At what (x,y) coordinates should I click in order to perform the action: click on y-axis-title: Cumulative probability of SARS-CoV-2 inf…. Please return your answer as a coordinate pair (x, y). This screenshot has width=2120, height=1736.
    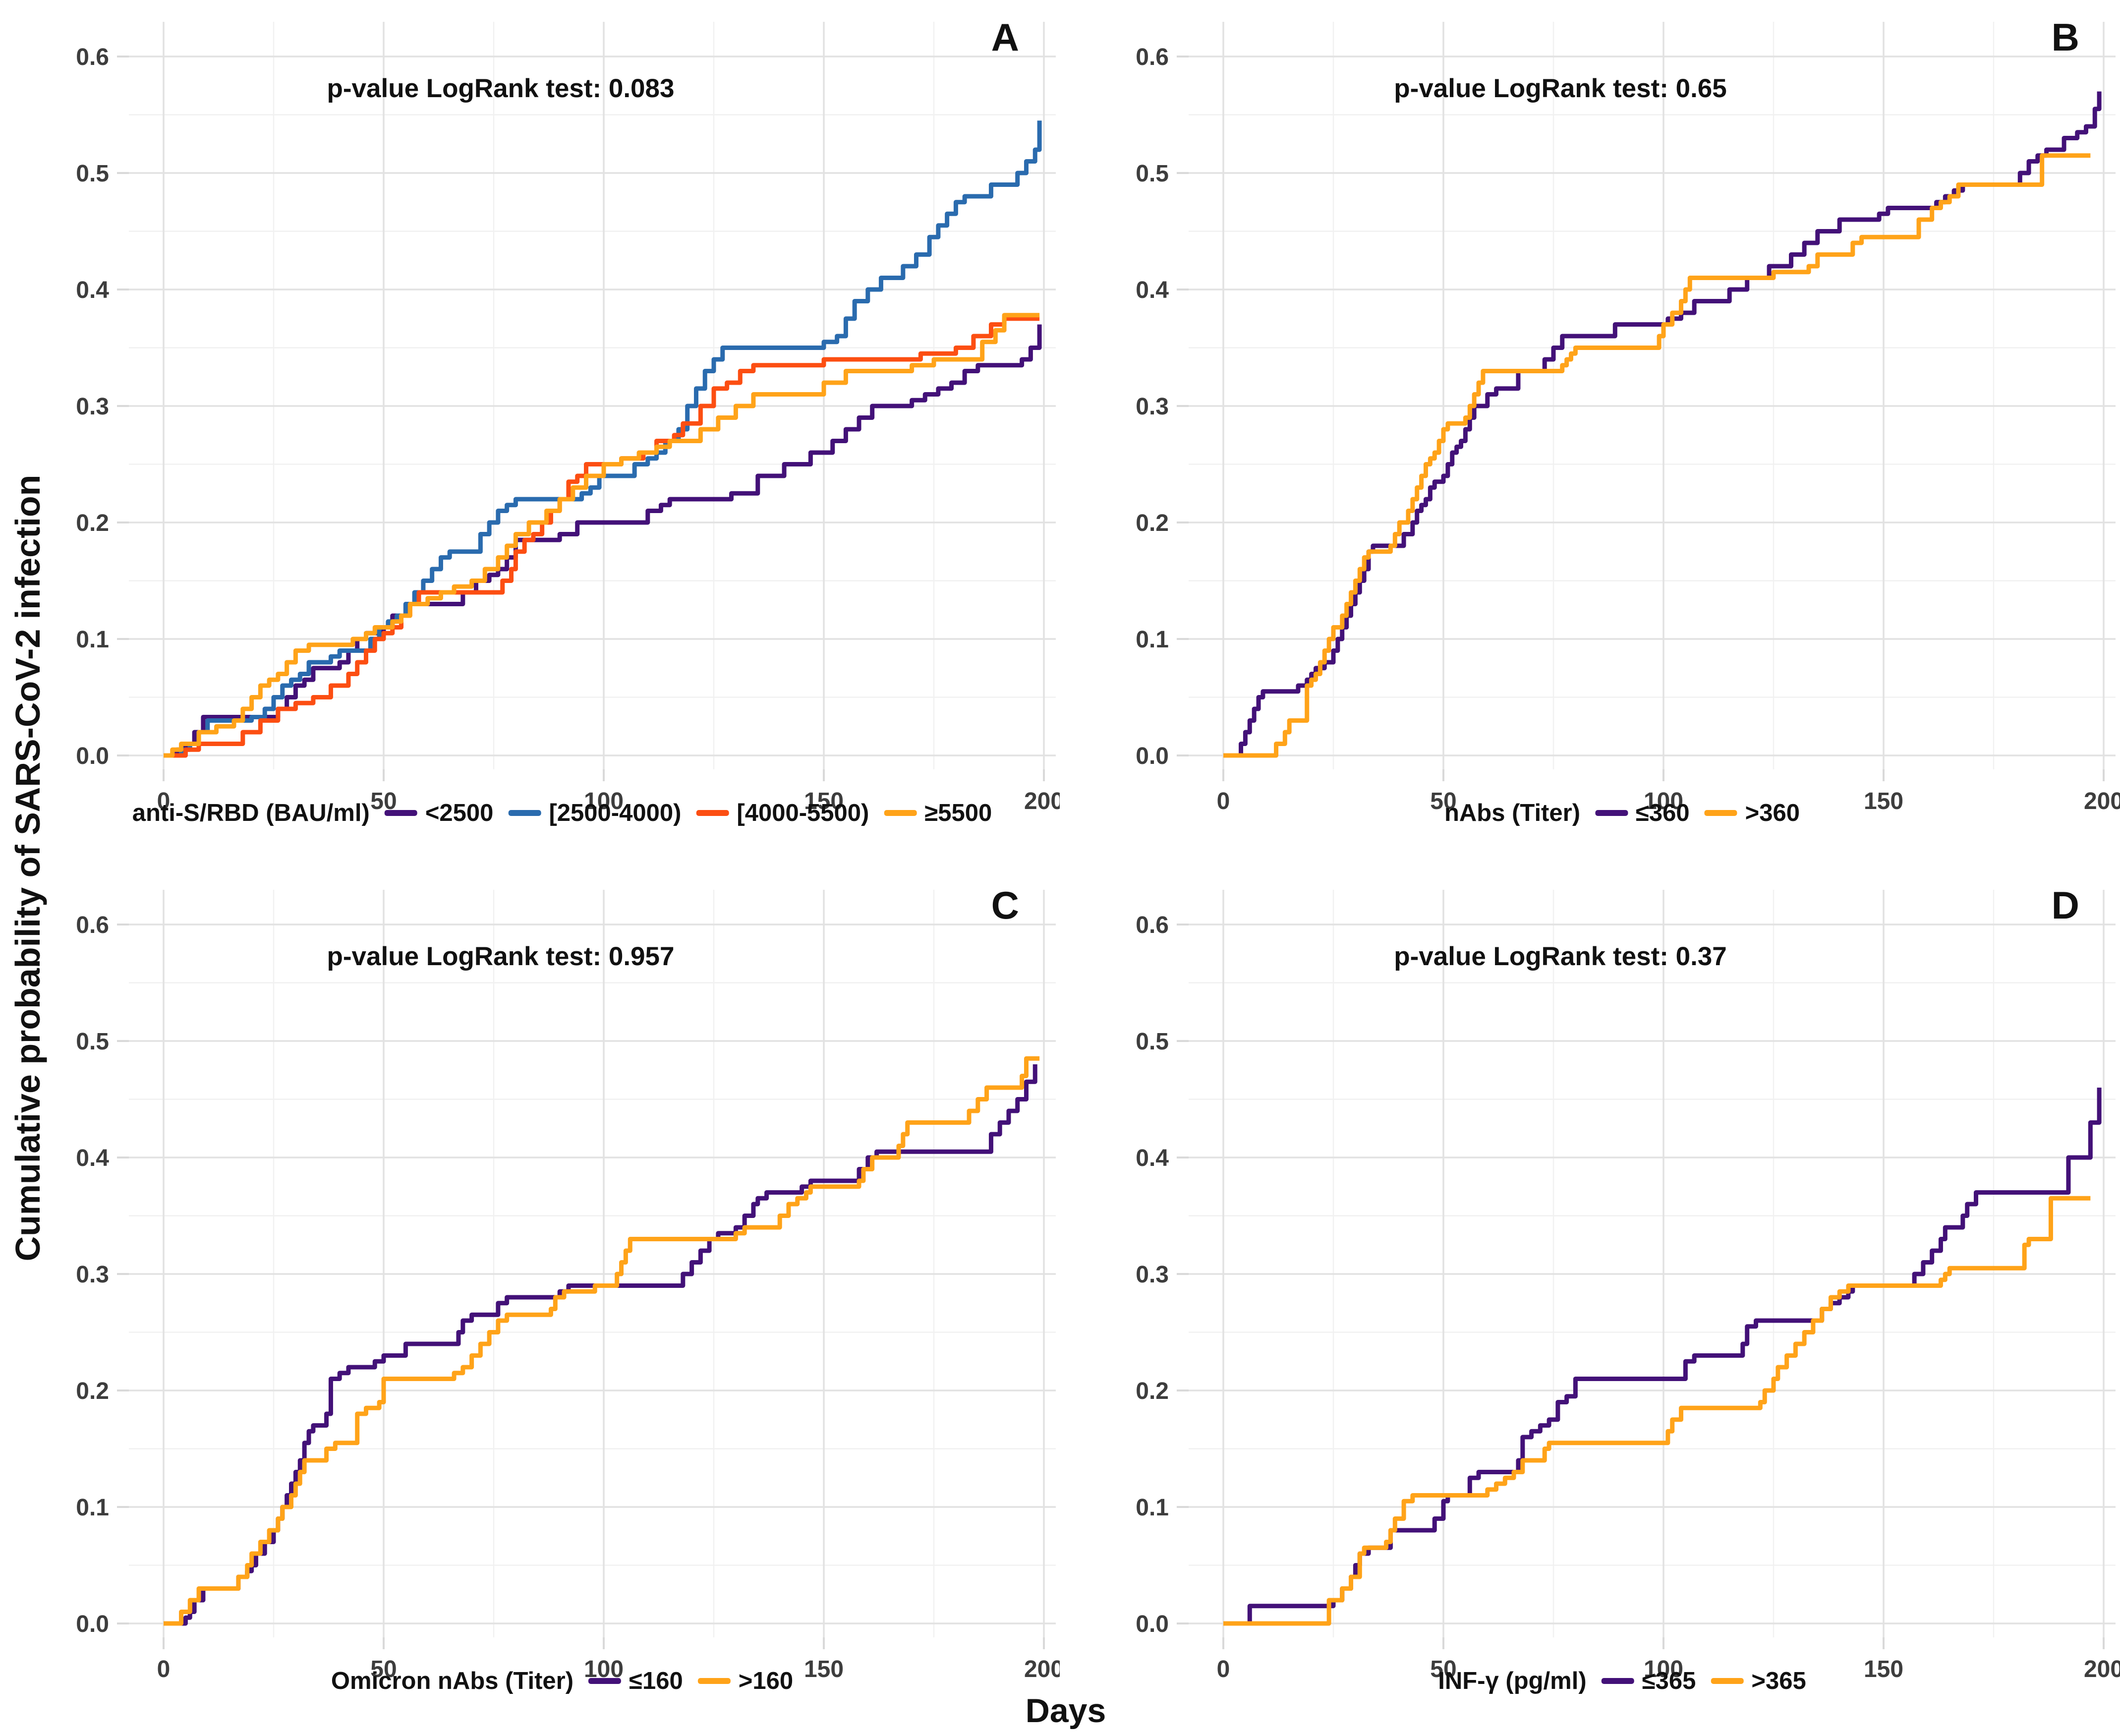
    Looking at the image, I should click on (27, 868).